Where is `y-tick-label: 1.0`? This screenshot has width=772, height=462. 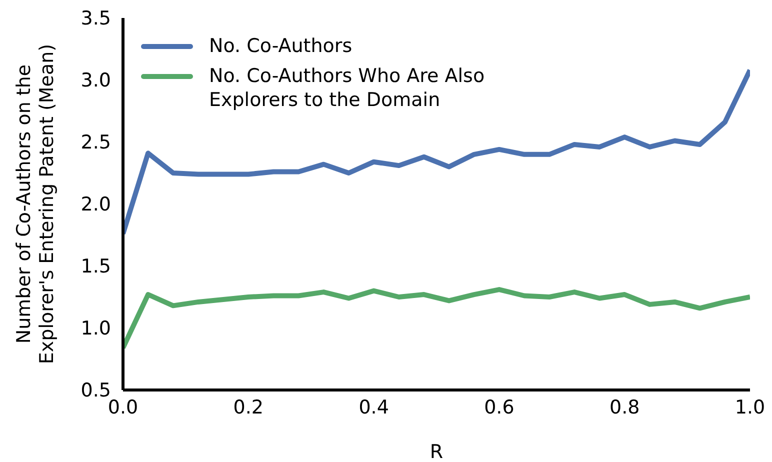 y-tick-label: 1.0 is located at coordinates (95, 329).